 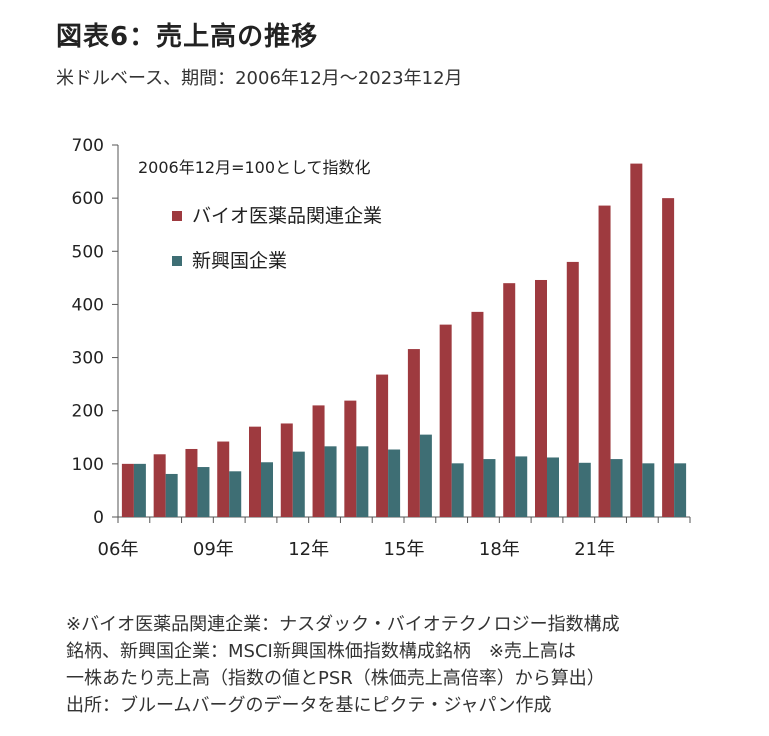 What do you see at coordinates (95, 332) in the screenshot?
I see `y-axis: 0 100 200 300 400 500 600 700` at bounding box center [95, 332].